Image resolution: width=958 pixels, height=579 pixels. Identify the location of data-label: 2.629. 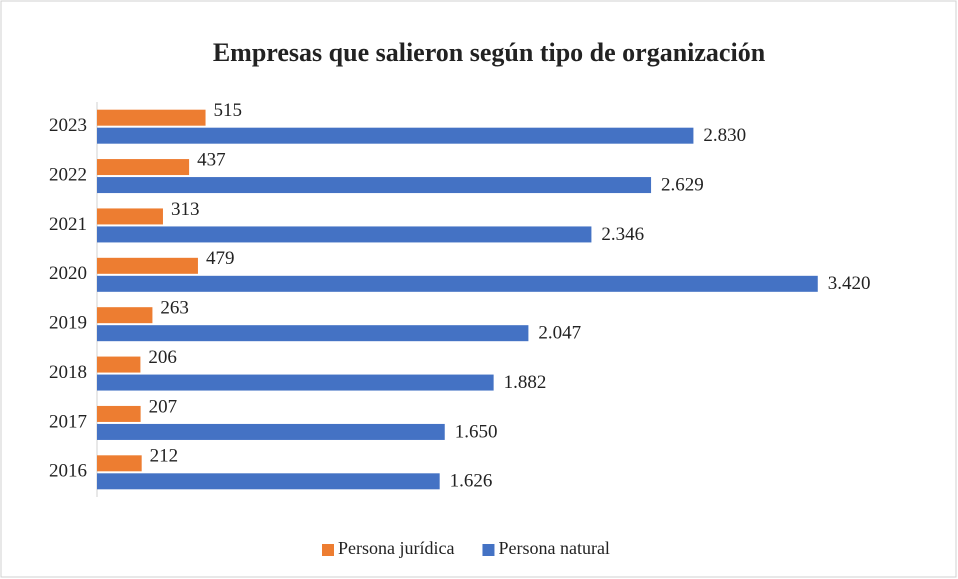
(682, 184).